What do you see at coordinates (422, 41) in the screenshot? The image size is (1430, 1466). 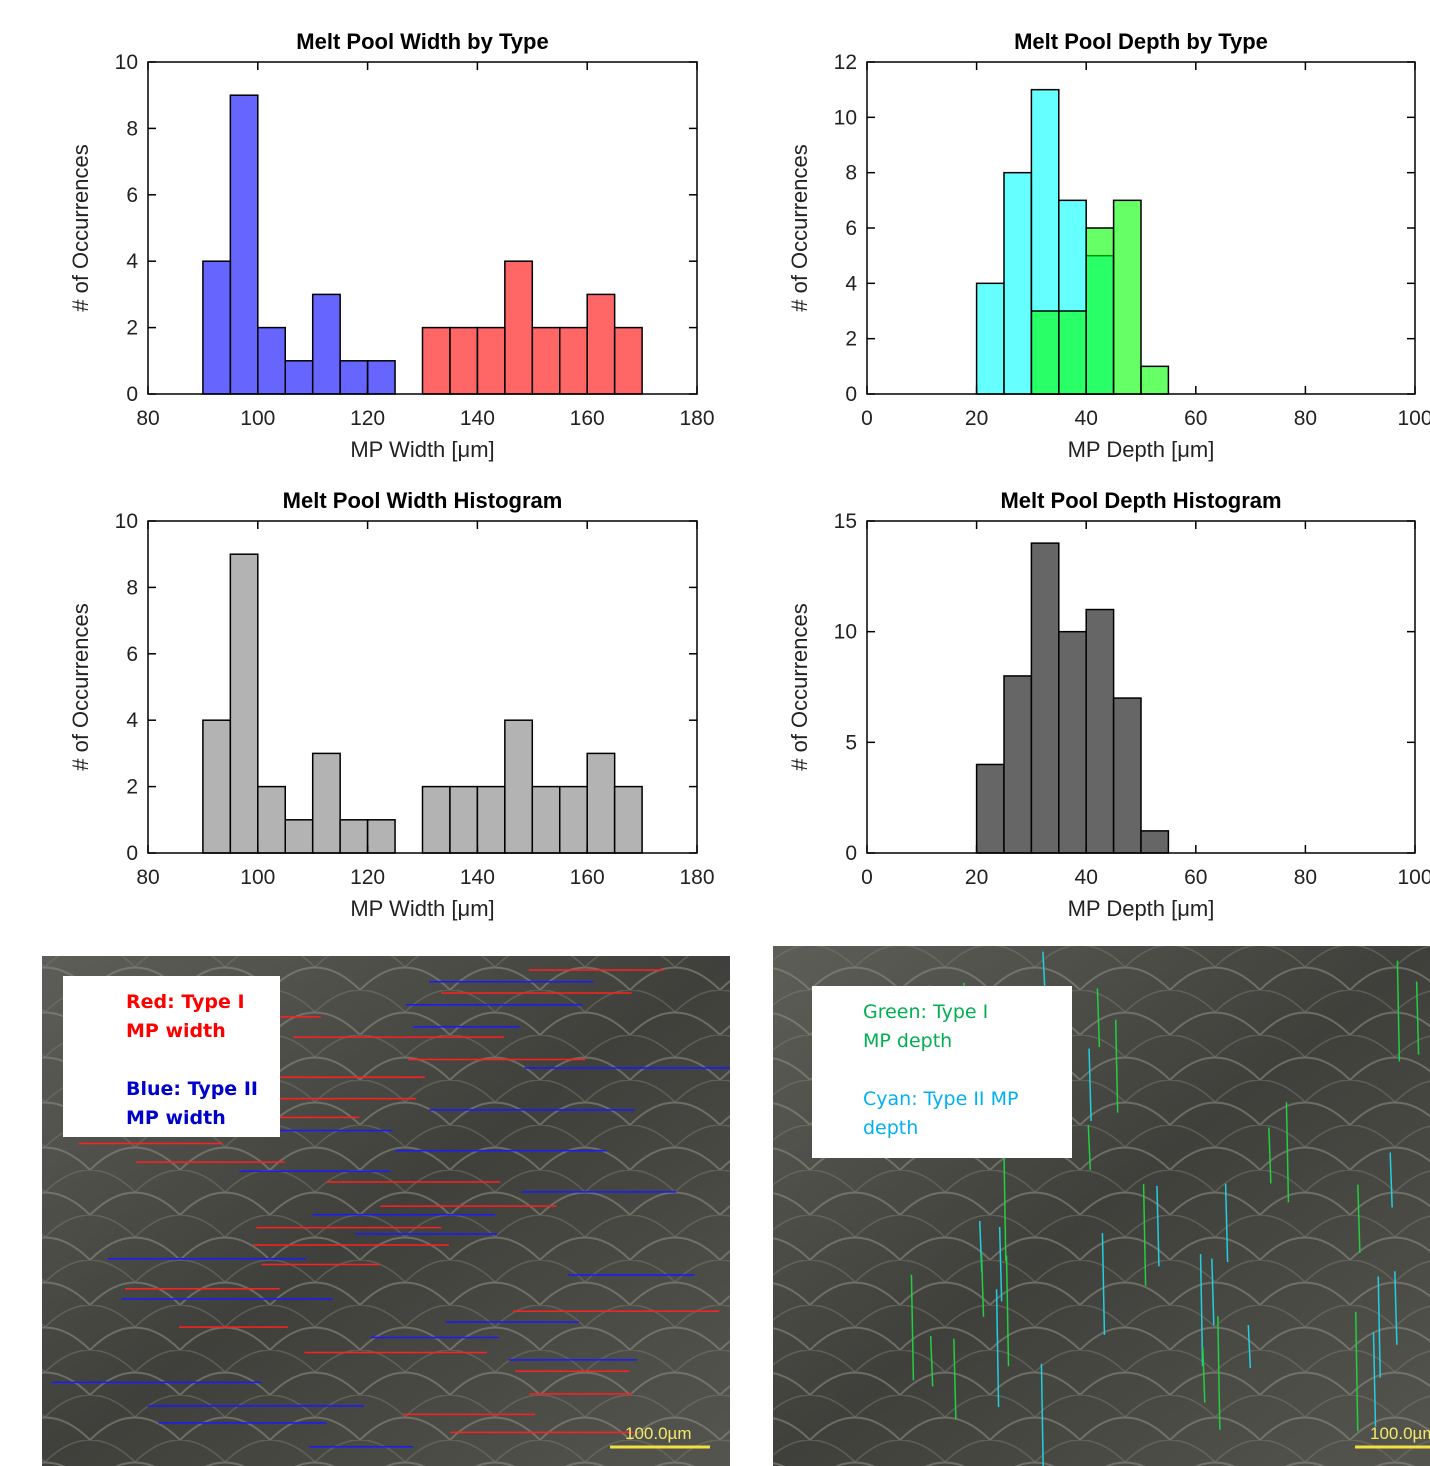 I see `chart-title: Melt Pool Width by Type` at bounding box center [422, 41].